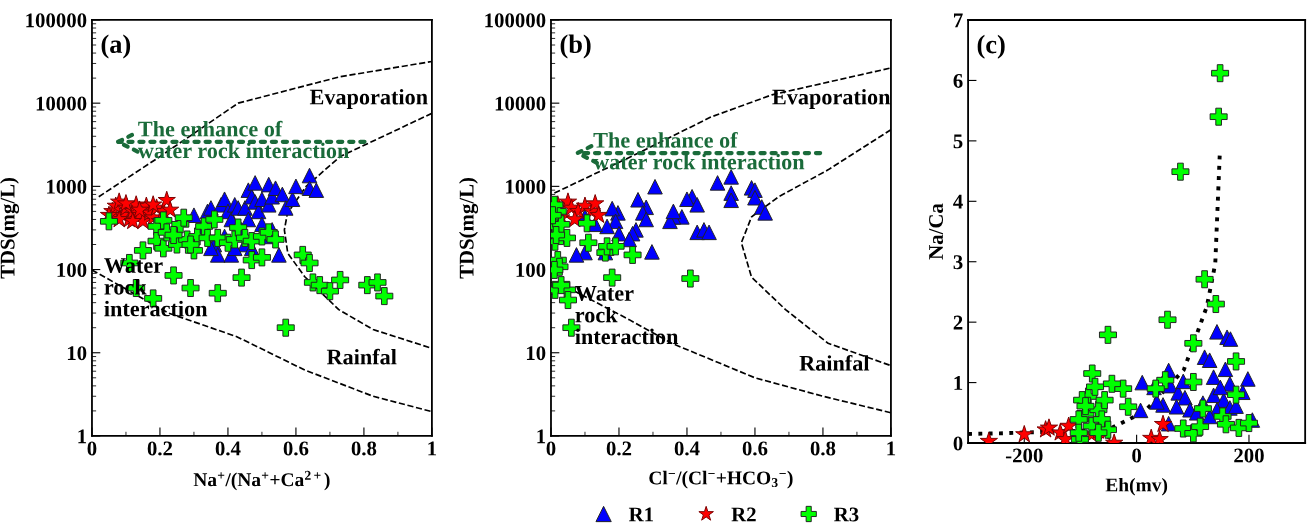  What do you see at coordinates (958, 80) in the screenshot?
I see `y-tick-label: 6` at bounding box center [958, 80].